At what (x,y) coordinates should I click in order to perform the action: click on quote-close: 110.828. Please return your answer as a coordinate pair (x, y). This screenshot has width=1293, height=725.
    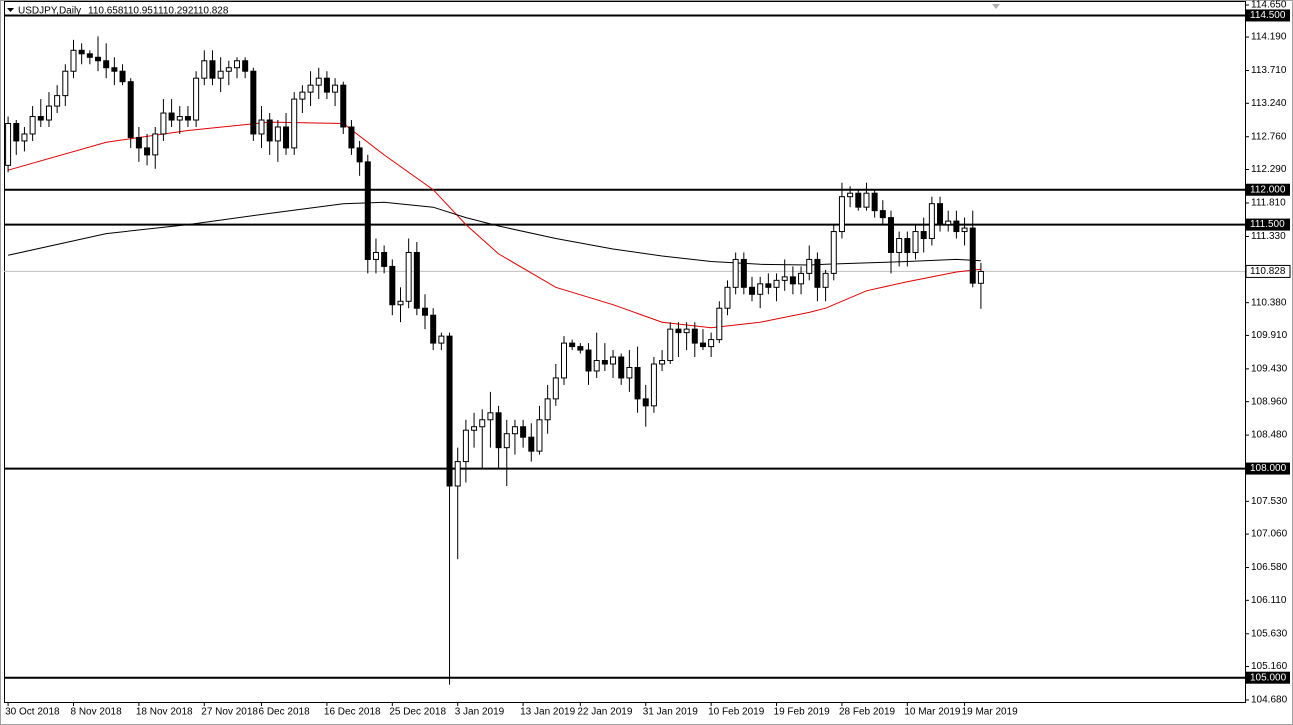
    Looking at the image, I should click on (211, 11).